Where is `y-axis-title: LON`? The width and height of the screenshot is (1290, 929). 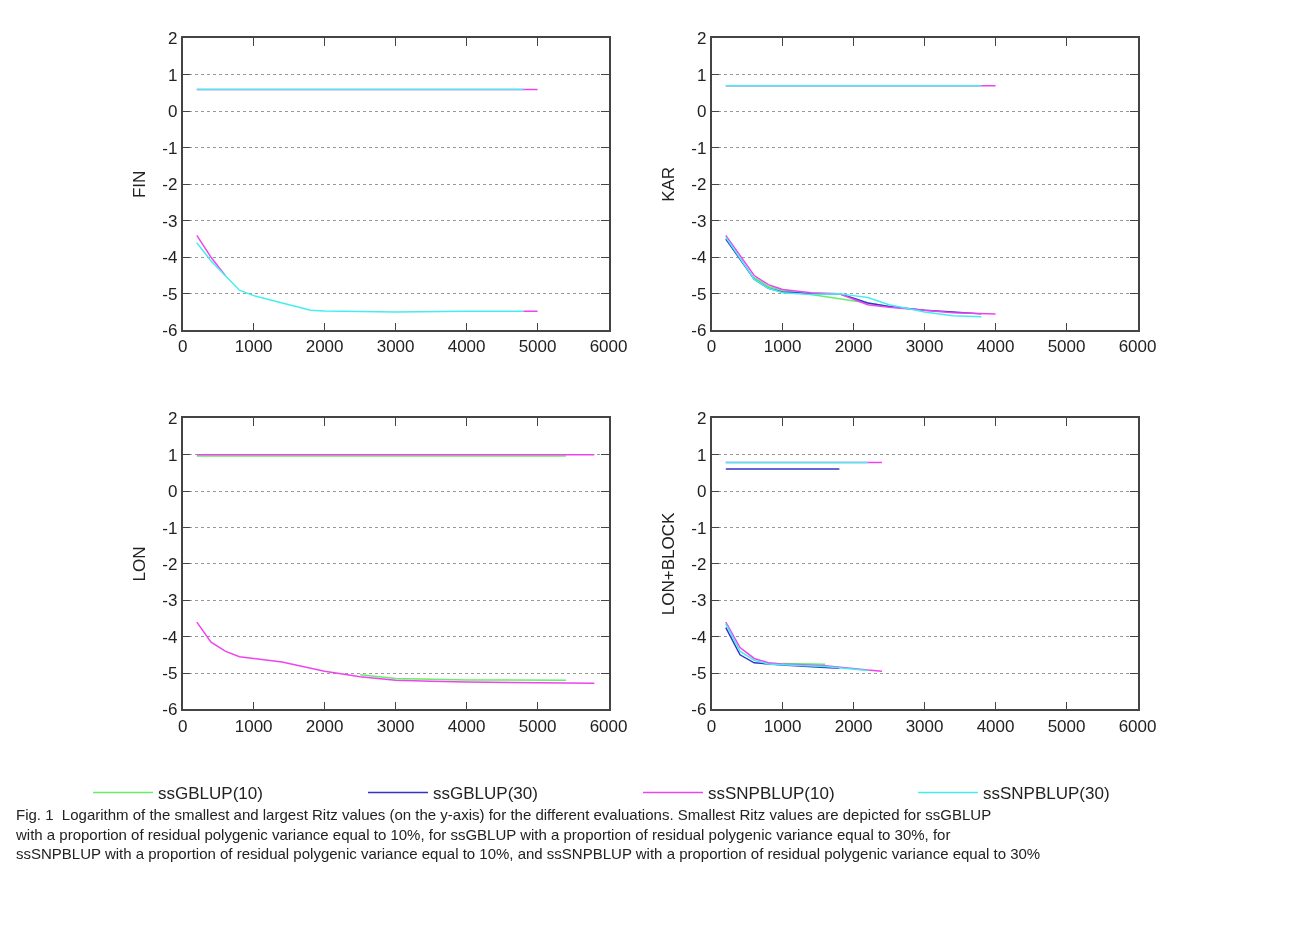
y-axis-title: LON is located at coordinates (140, 564).